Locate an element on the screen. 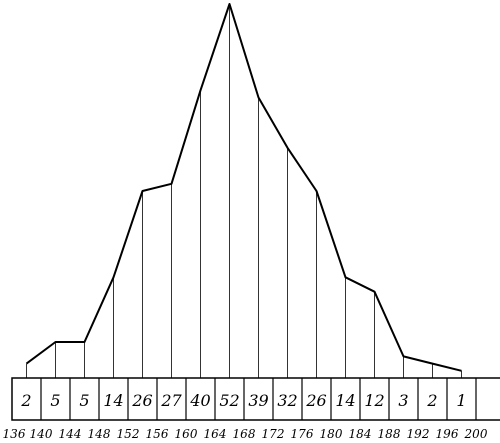 This screenshot has height=443, width=500. count-label-168-172: 39 is located at coordinates (258, 400).